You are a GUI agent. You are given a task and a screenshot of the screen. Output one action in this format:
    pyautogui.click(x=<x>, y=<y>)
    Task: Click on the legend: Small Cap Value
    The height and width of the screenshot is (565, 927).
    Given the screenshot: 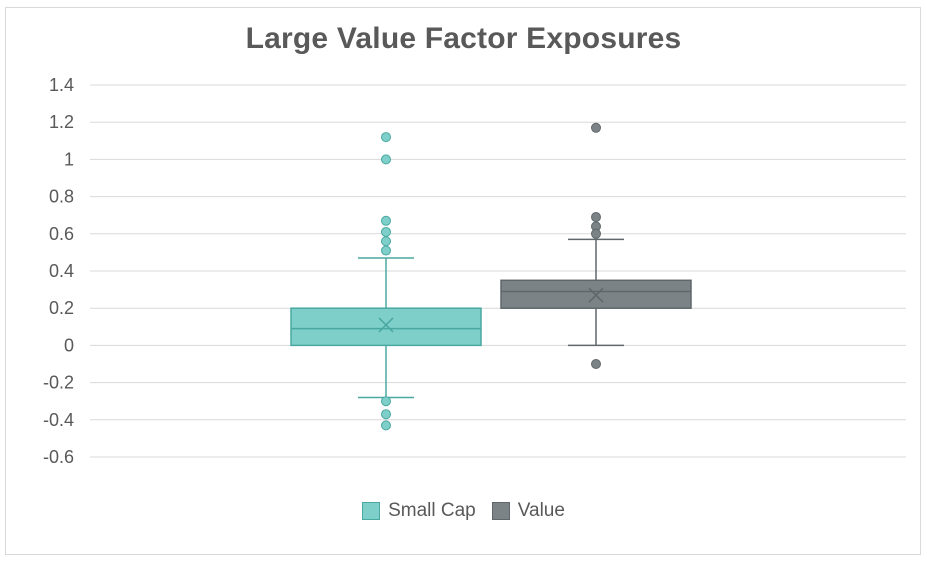 What is the action you would take?
    pyautogui.click(x=463, y=511)
    